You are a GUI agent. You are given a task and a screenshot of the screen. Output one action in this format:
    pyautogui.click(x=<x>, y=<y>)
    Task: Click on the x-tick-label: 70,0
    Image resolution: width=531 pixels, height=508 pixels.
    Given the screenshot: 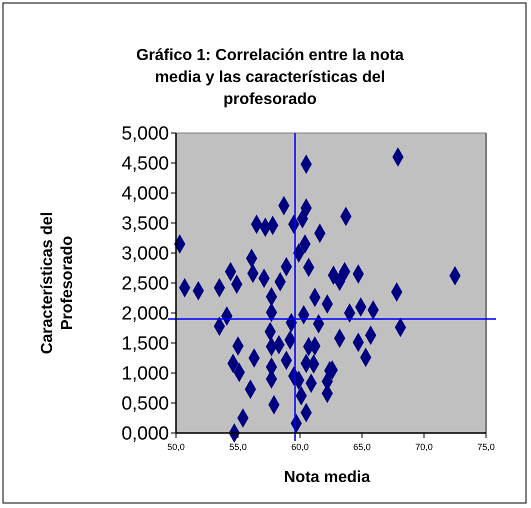 What is the action you would take?
    pyautogui.click(x=424, y=447)
    